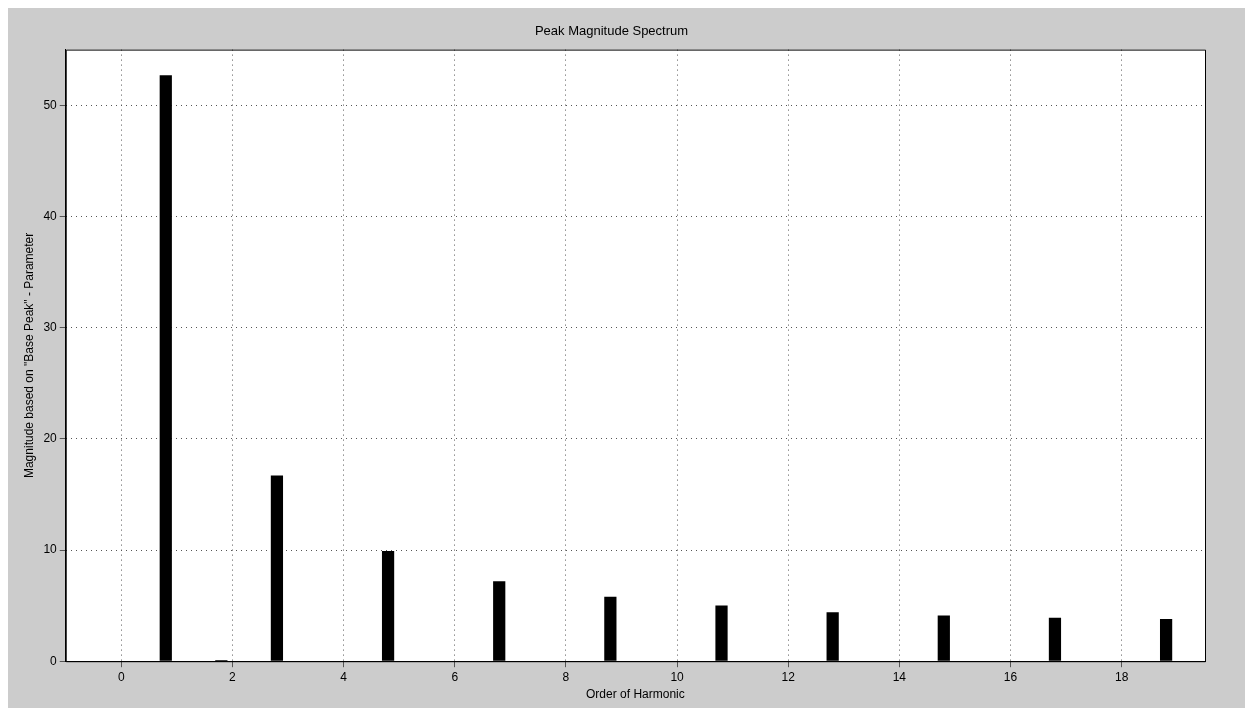 This screenshot has height=720, width=1253. I want to click on x-tick-label: 10, so click(677, 676).